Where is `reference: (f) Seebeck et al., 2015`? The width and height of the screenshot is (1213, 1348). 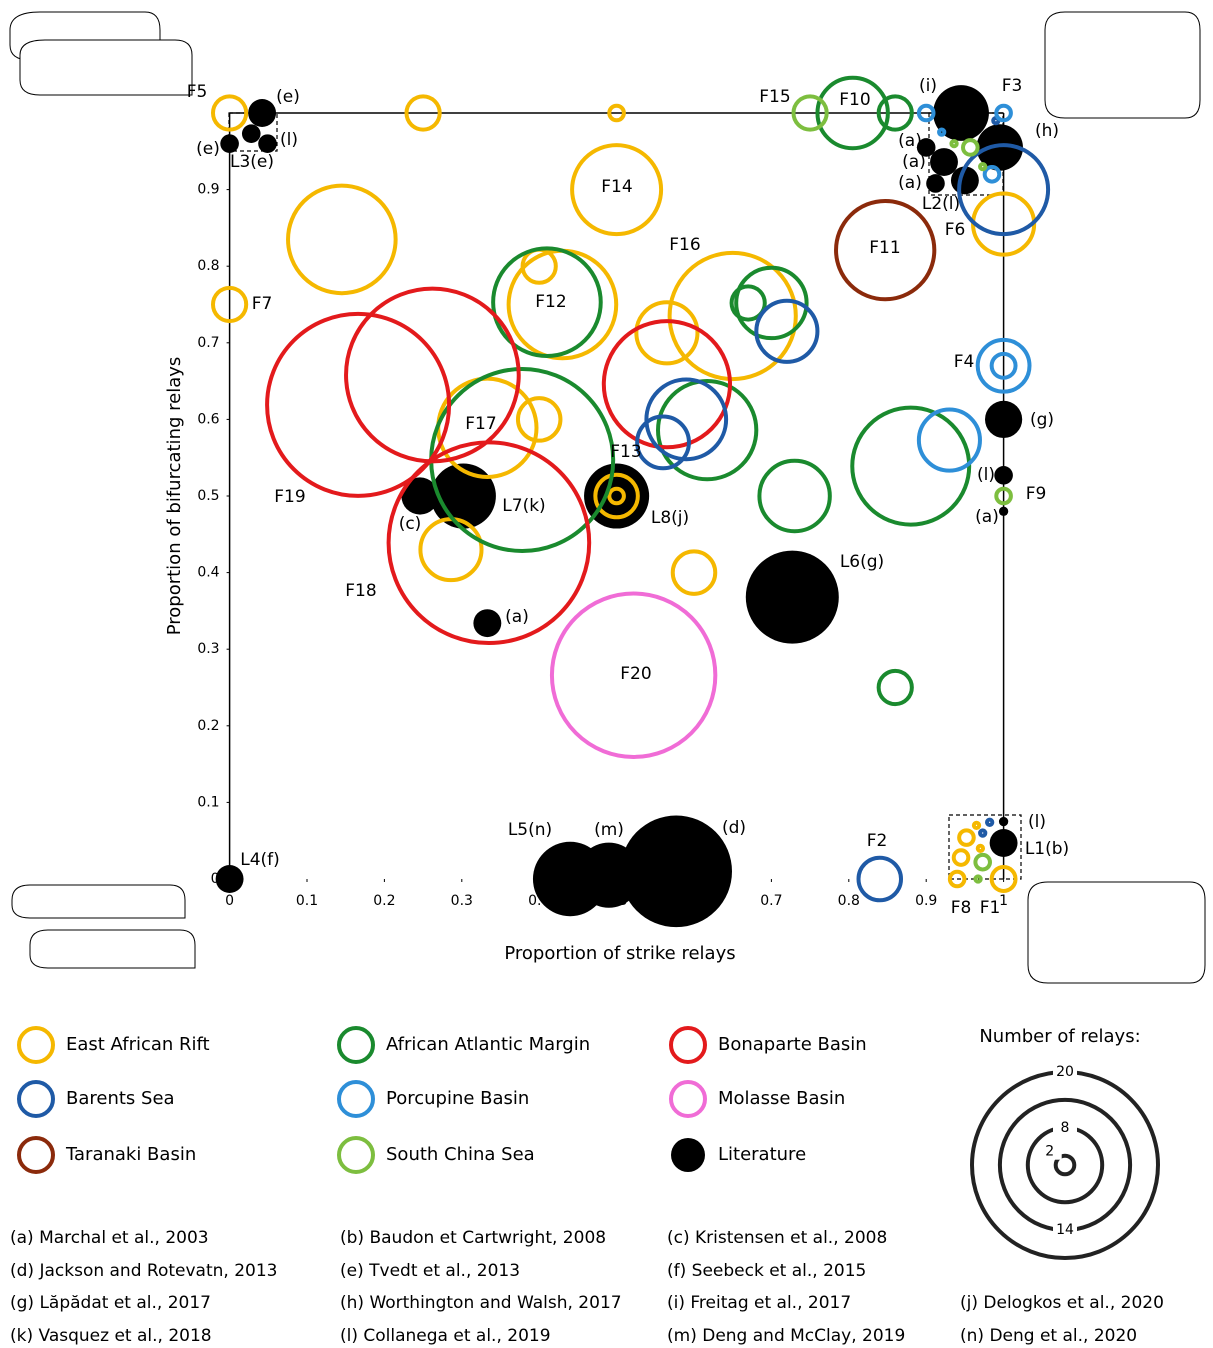 reference: (f) Seebeck et al., 2015 is located at coordinates (766, 1271).